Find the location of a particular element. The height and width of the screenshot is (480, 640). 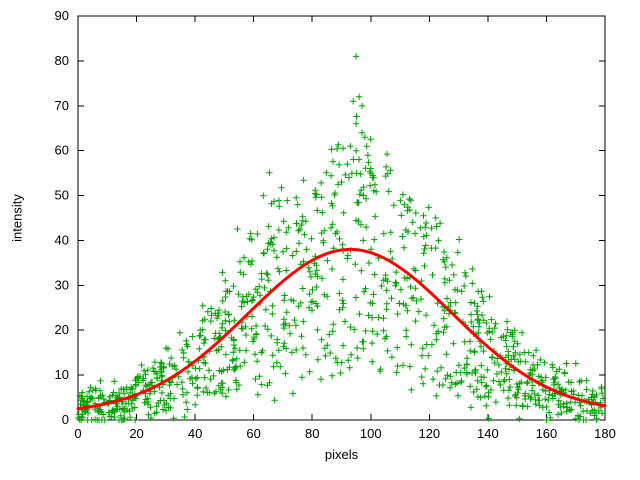

y-tick-label: 70 is located at coordinates (62, 105).